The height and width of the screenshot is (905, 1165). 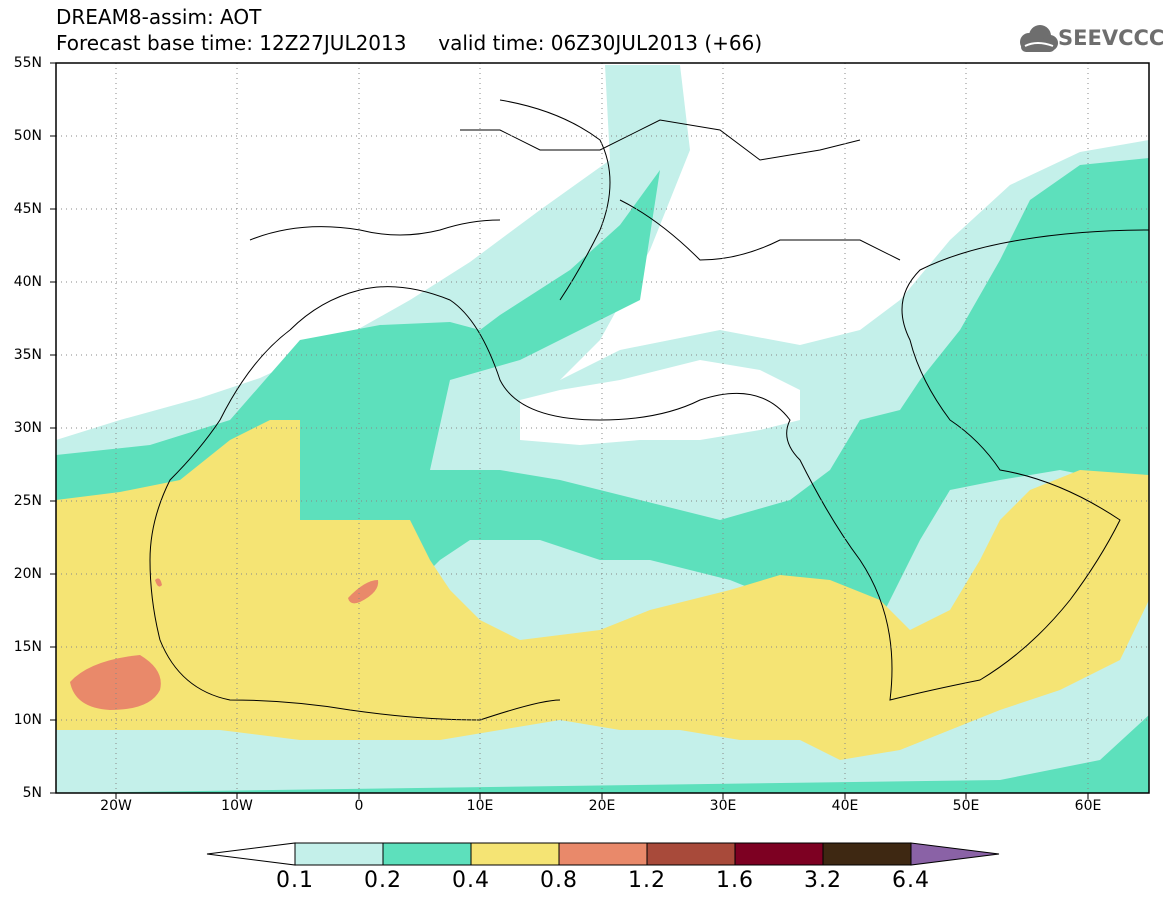 I want to click on colorbar, so click(x=603, y=854).